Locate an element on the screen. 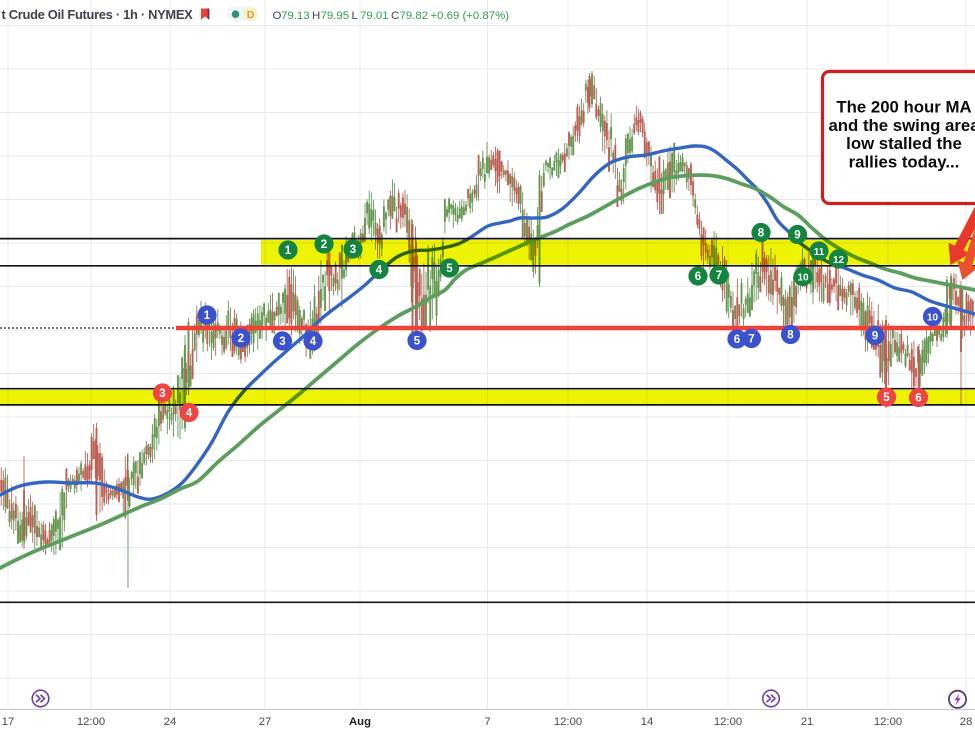 The height and width of the screenshot is (731, 975). svg-text: and the swing area is located at coordinates (901, 125).